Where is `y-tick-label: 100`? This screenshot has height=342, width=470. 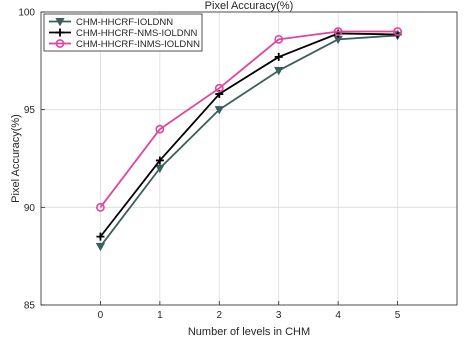 y-tick-label: 100 is located at coordinates (26, 13).